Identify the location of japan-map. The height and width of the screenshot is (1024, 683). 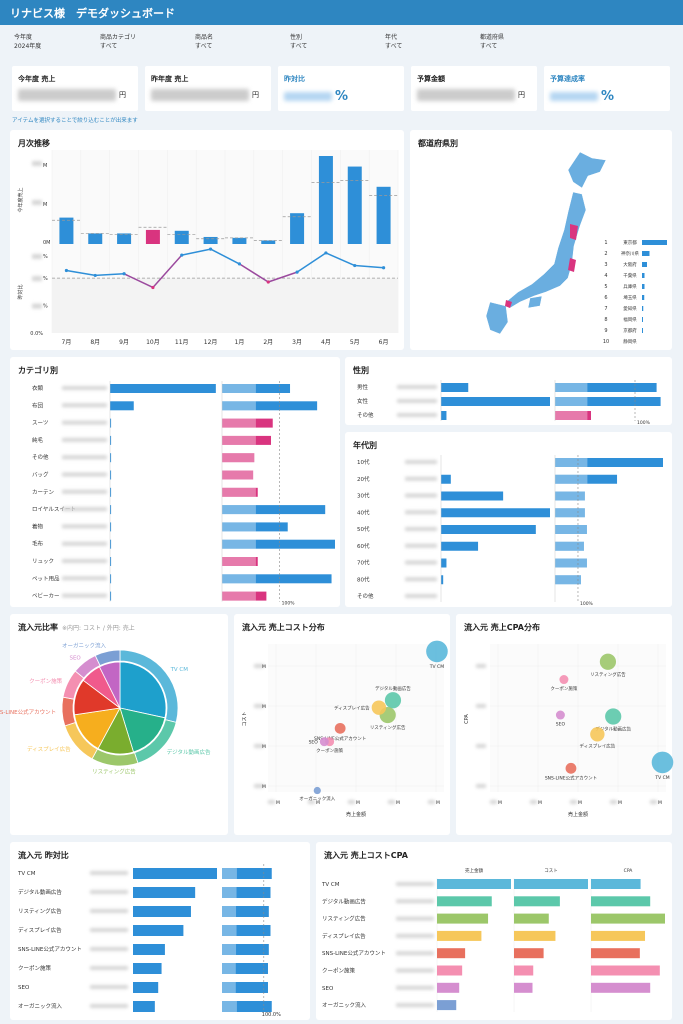
(546, 243).